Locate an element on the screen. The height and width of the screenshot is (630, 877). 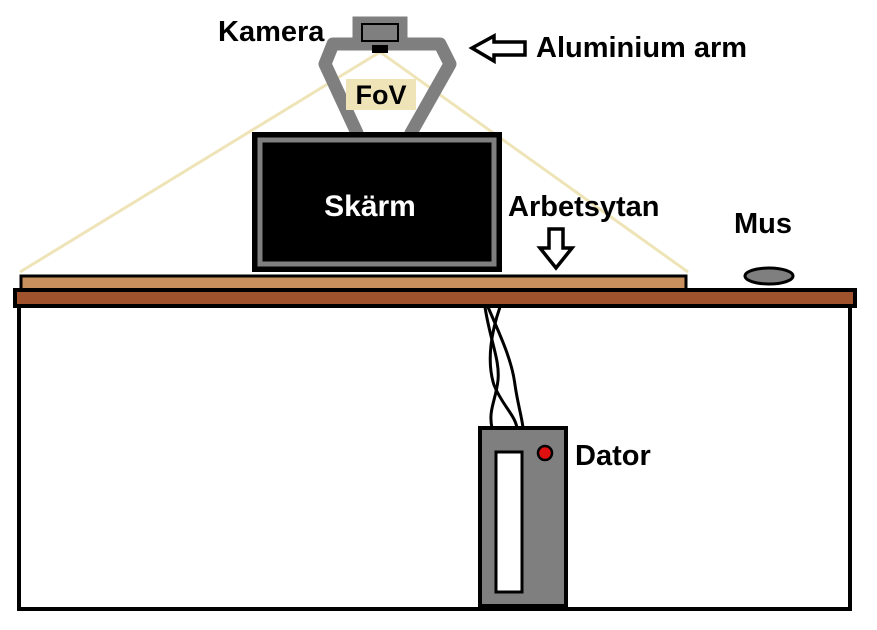
fov-line-left is located at coordinates (200, 162).